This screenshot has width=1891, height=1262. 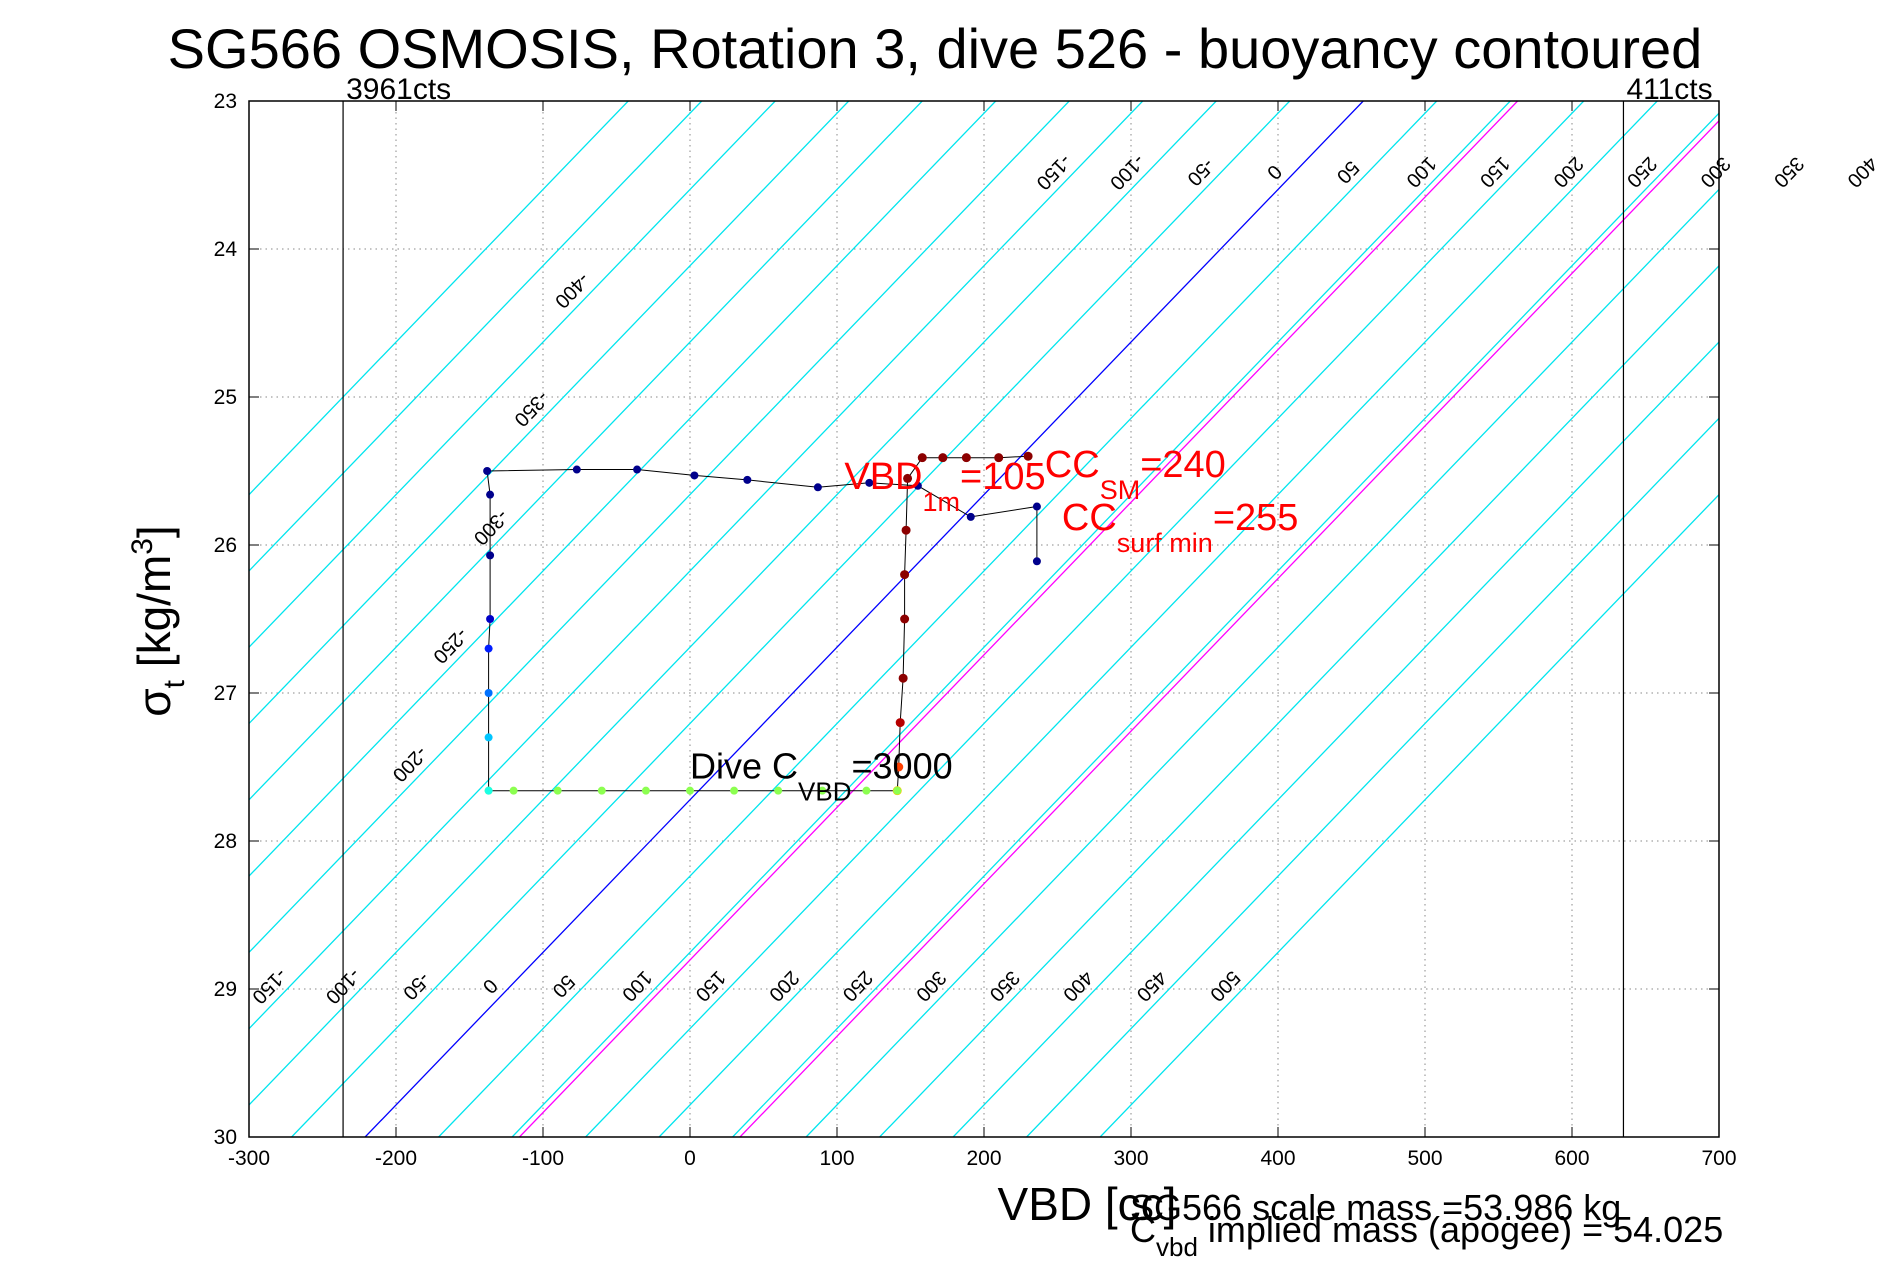 I want to click on y-tick-label: 25, so click(x=225, y=397).